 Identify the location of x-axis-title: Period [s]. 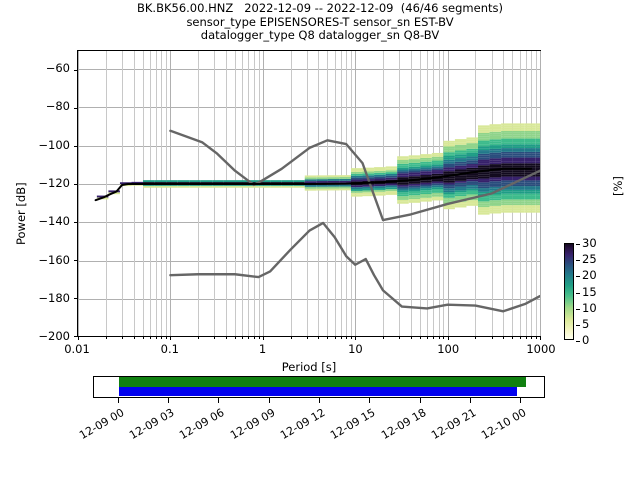
(309, 367).